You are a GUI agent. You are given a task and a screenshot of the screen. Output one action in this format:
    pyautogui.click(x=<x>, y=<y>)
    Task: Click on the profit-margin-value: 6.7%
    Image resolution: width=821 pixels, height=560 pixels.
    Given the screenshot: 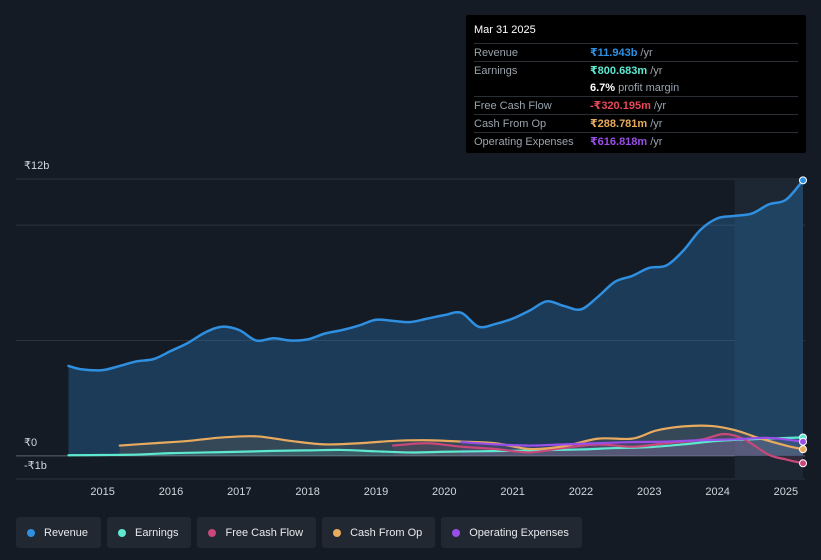 What is the action you would take?
    pyautogui.click(x=603, y=87)
    